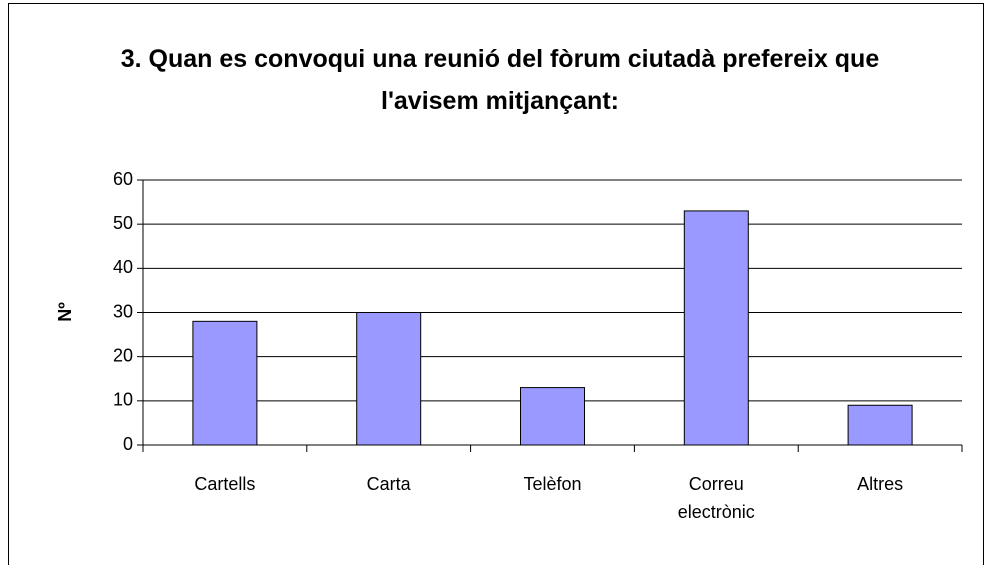 The width and height of the screenshot is (987, 565). What do you see at coordinates (388, 484) in the screenshot?
I see `x-tick-label: Carta` at bounding box center [388, 484].